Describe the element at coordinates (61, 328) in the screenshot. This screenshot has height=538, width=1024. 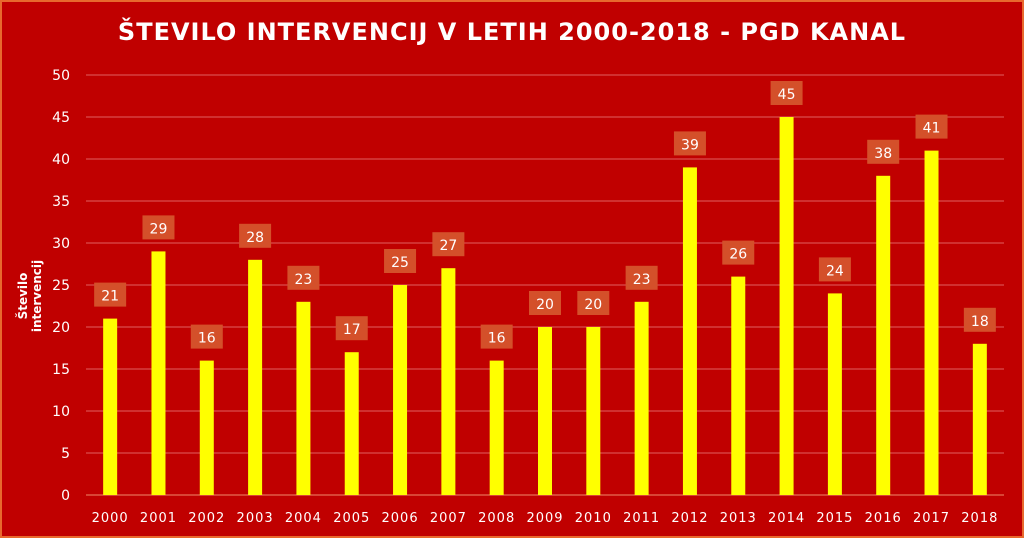
I see `y-tick-label: 20` at that location.